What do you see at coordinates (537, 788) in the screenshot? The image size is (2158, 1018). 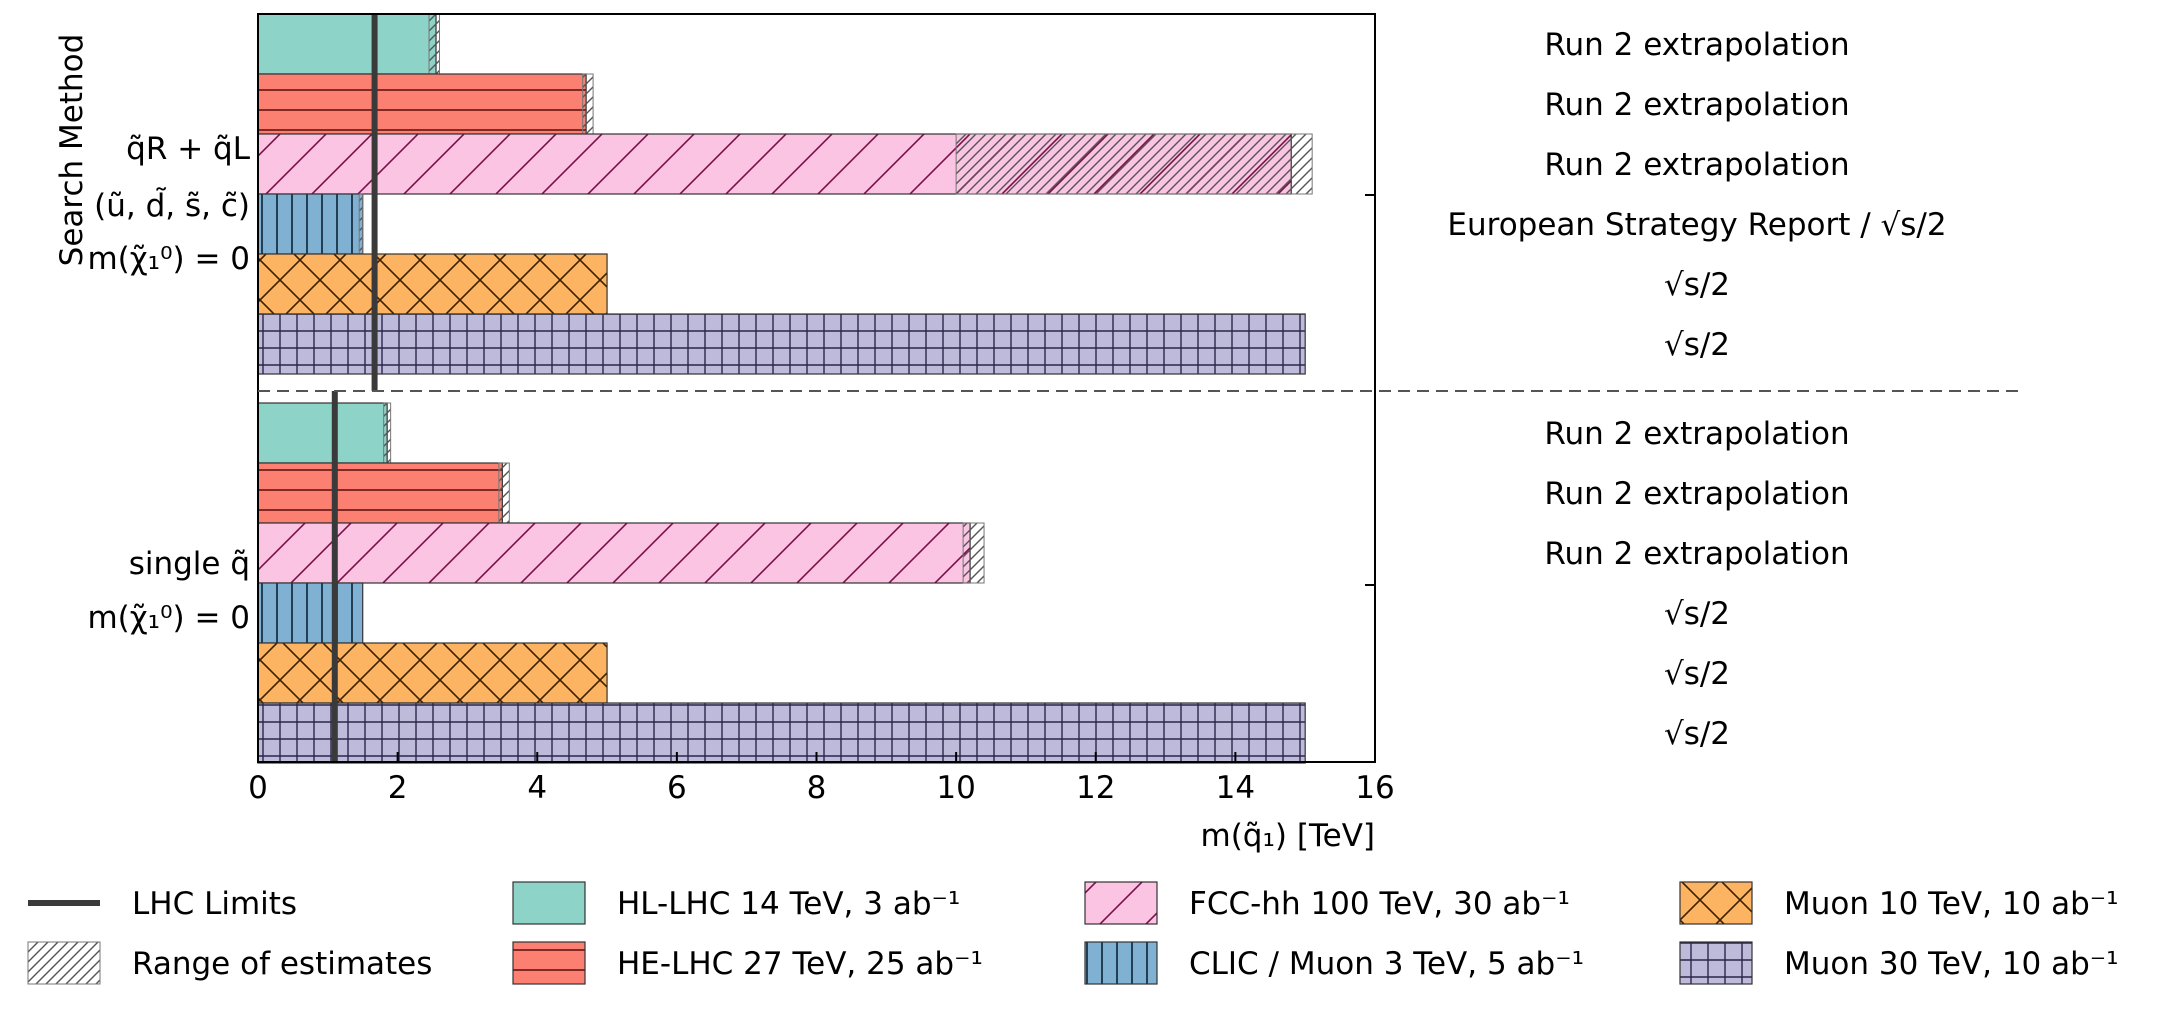 I see `x-tick-label: 4` at bounding box center [537, 788].